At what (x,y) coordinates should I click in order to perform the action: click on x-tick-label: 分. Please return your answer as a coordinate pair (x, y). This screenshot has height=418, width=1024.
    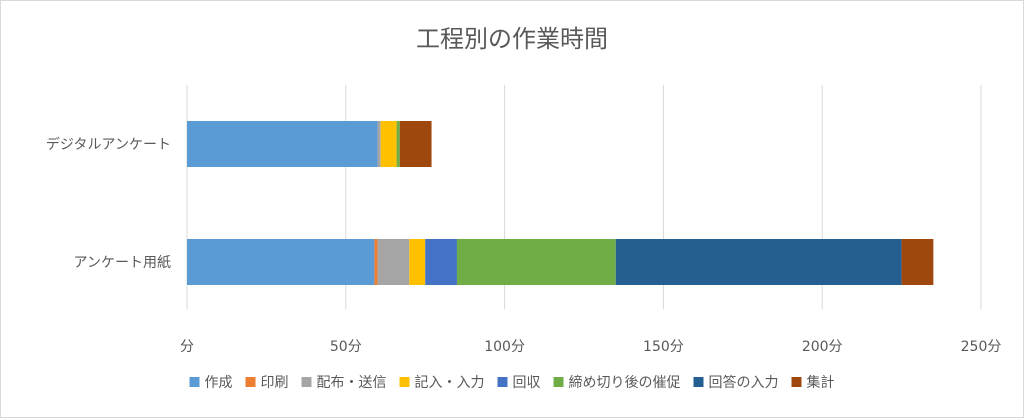
    Looking at the image, I should click on (187, 347).